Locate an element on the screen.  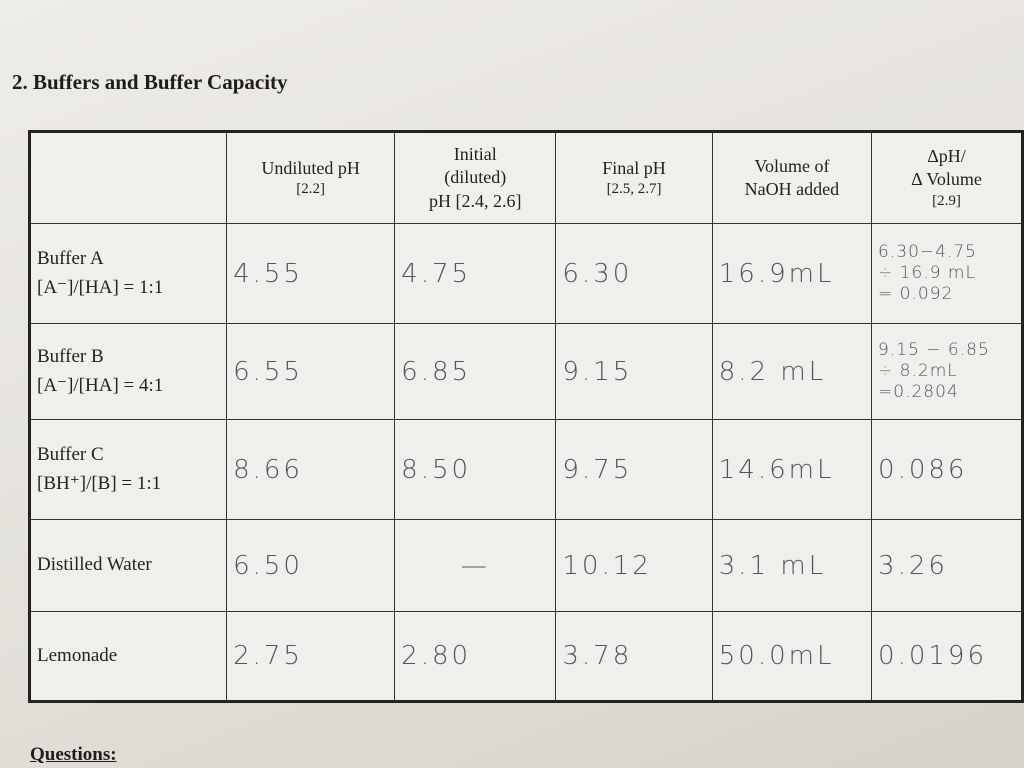
header-line: [2.9] is located at coordinates (946, 200).